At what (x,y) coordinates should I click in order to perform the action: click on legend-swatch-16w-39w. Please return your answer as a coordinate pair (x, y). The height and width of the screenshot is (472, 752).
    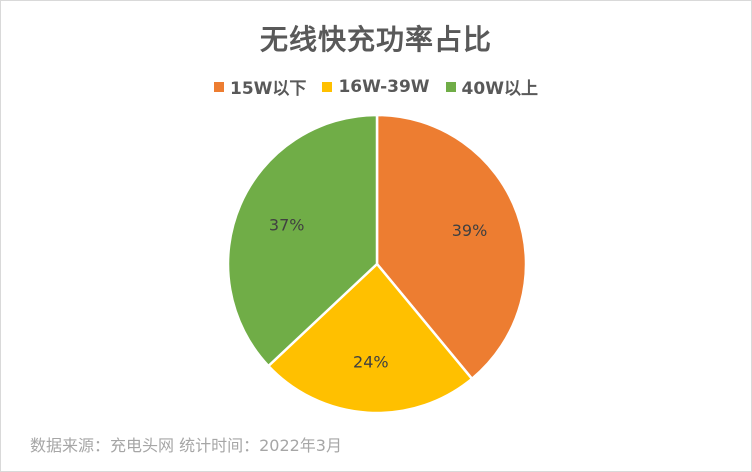
    Looking at the image, I should click on (327, 86).